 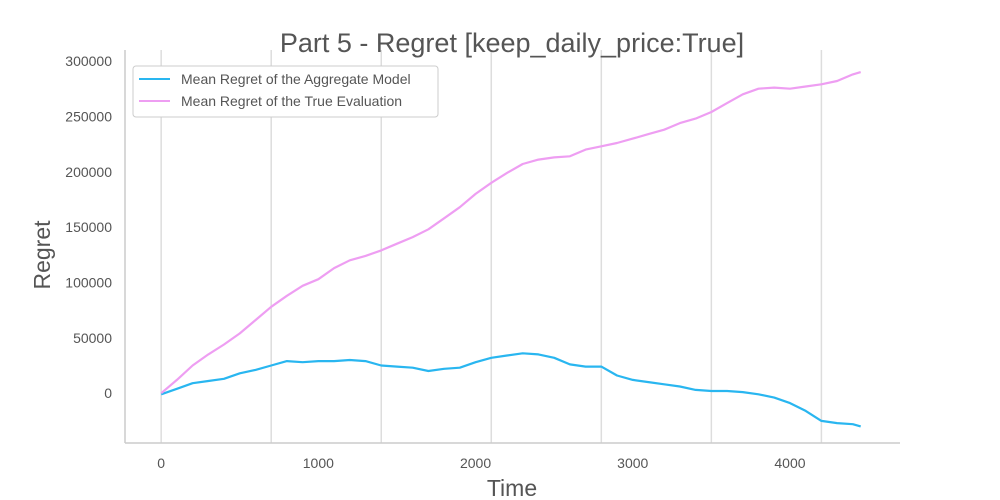 I want to click on x-tick-label-0: 0, so click(x=161, y=463).